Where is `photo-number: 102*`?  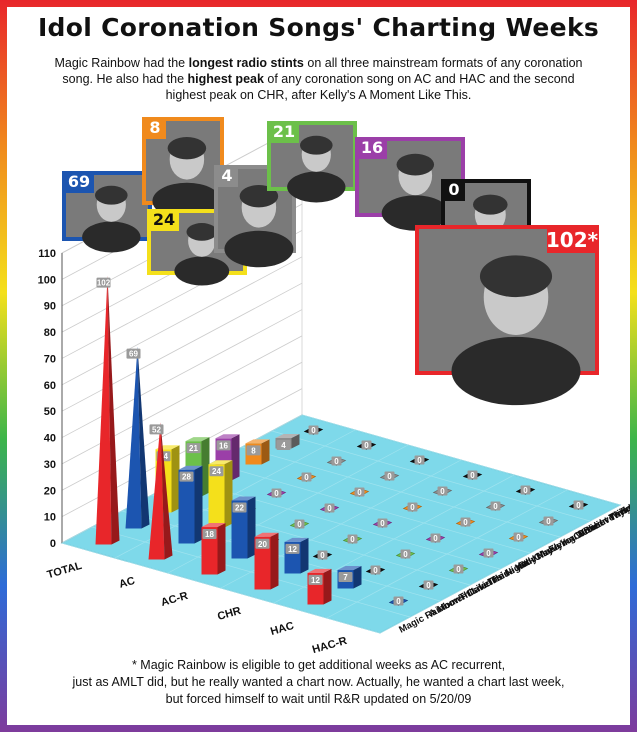
photo-number: 102* is located at coordinates (572, 240).